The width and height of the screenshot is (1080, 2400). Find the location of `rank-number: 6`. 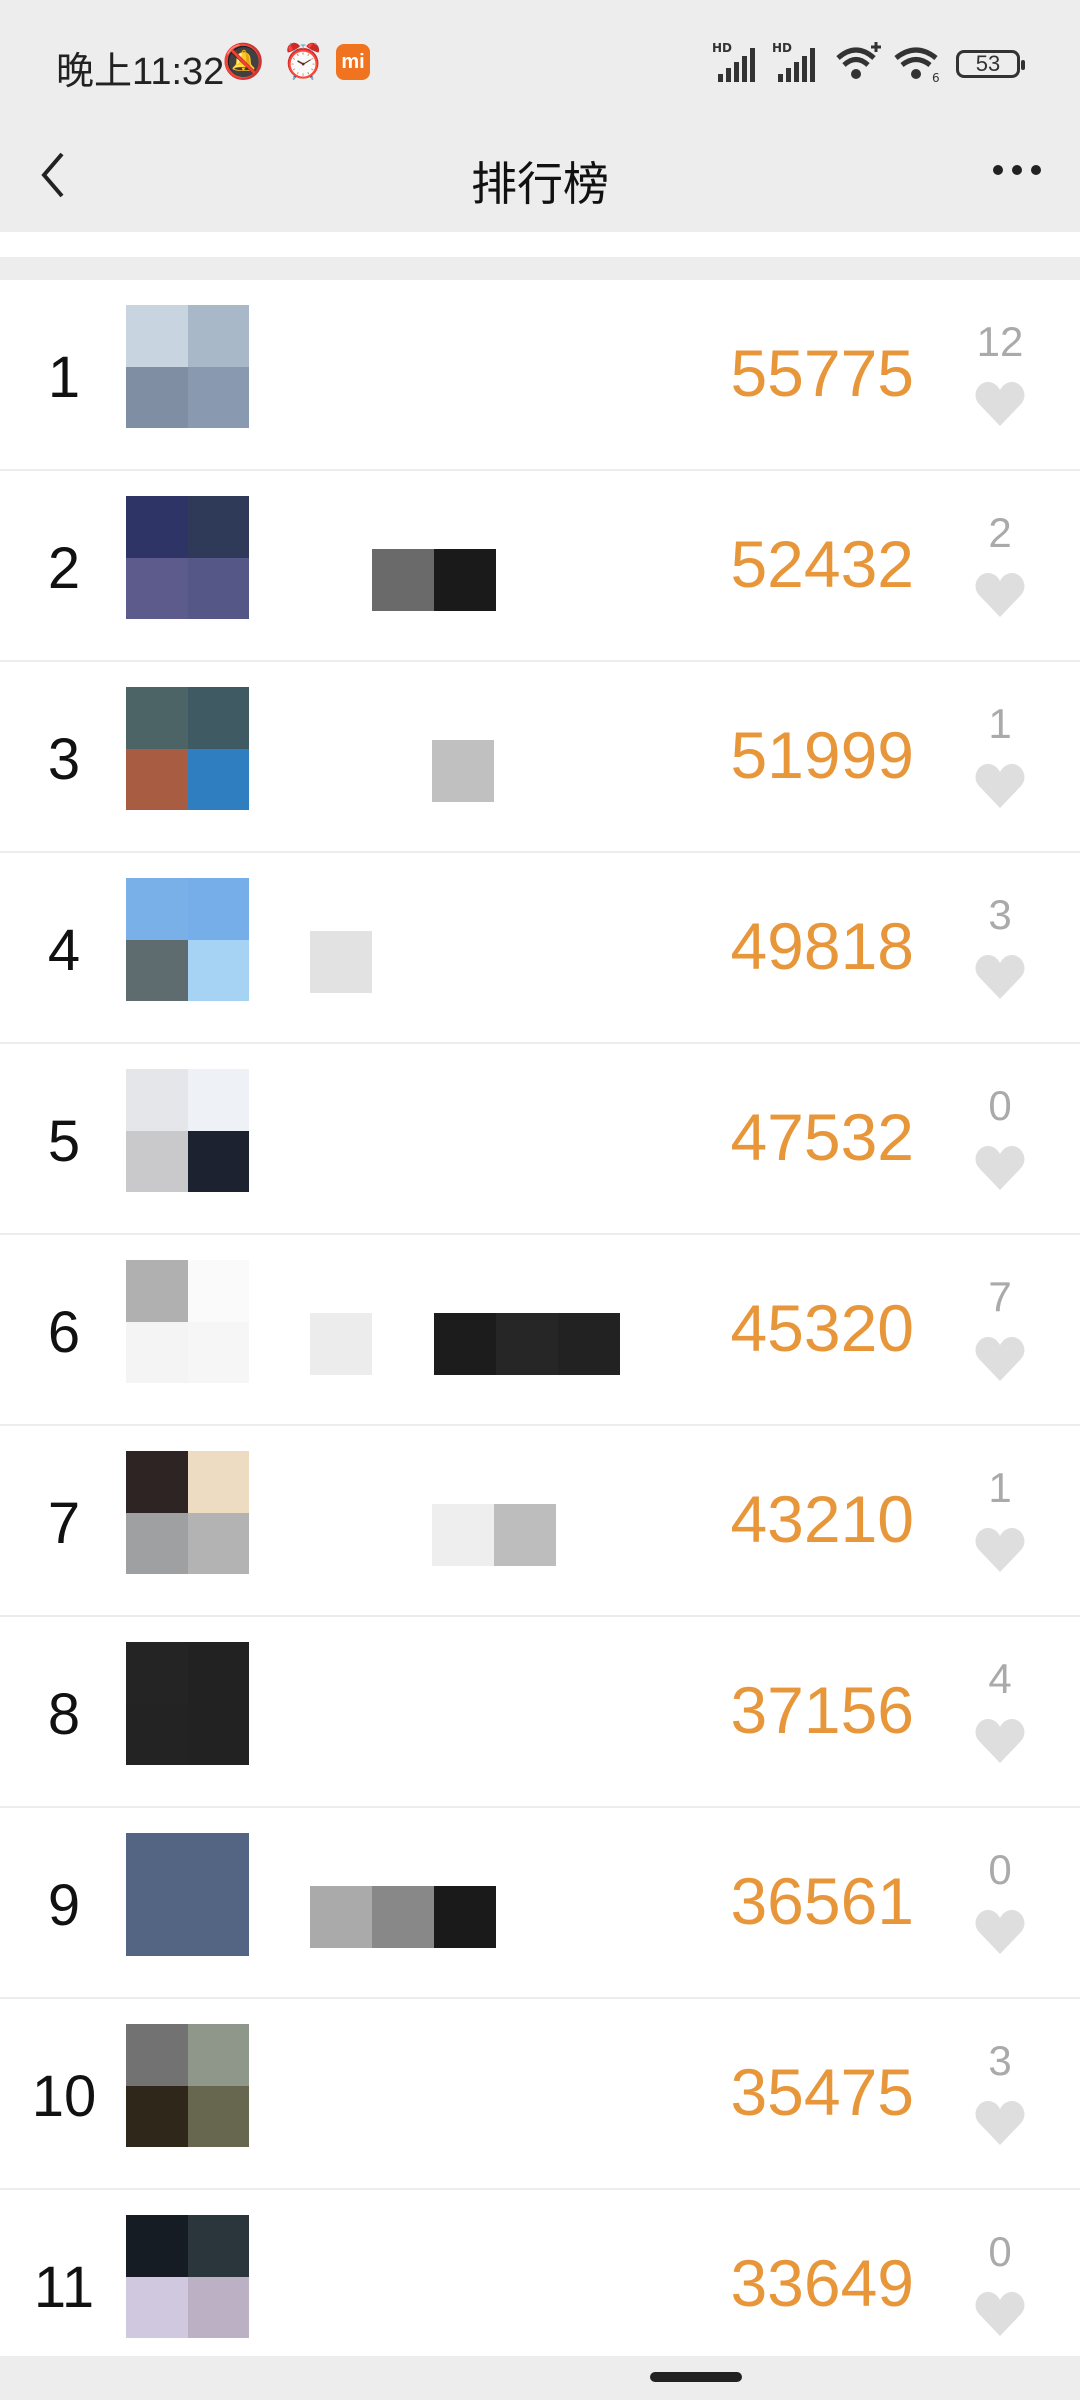

rank-number: 6 is located at coordinates (64, 1332).